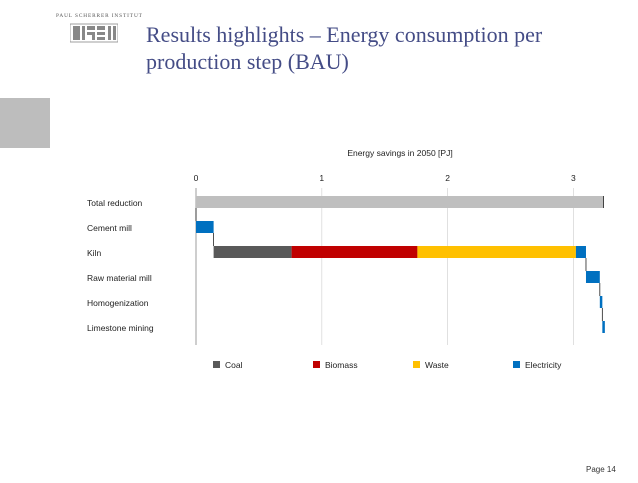  What do you see at coordinates (601, 469) in the screenshot?
I see `page-number: Page 14` at bounding box center [601, 469].